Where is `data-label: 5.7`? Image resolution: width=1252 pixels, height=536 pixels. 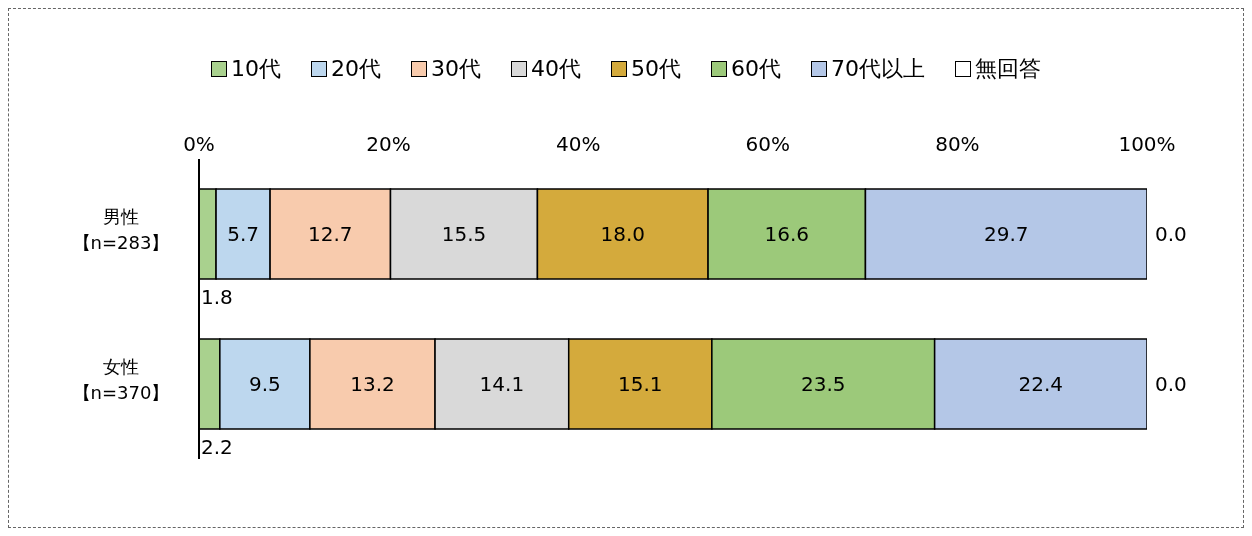
data-label: 5.7 is located at coordinates (243, 234).